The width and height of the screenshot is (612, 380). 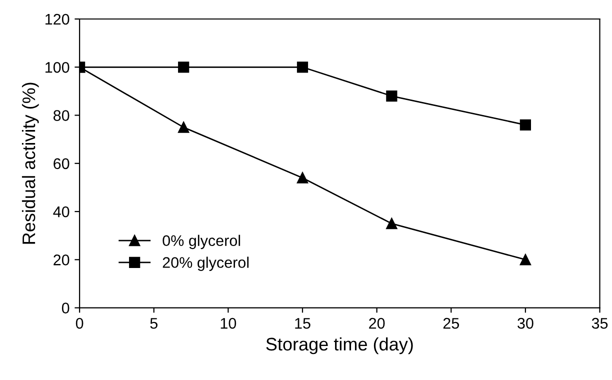 What do you see at coordinates (302, 323) in the screenshot?
I see `x-tick-label: 15` at bounding box center [302, 323].